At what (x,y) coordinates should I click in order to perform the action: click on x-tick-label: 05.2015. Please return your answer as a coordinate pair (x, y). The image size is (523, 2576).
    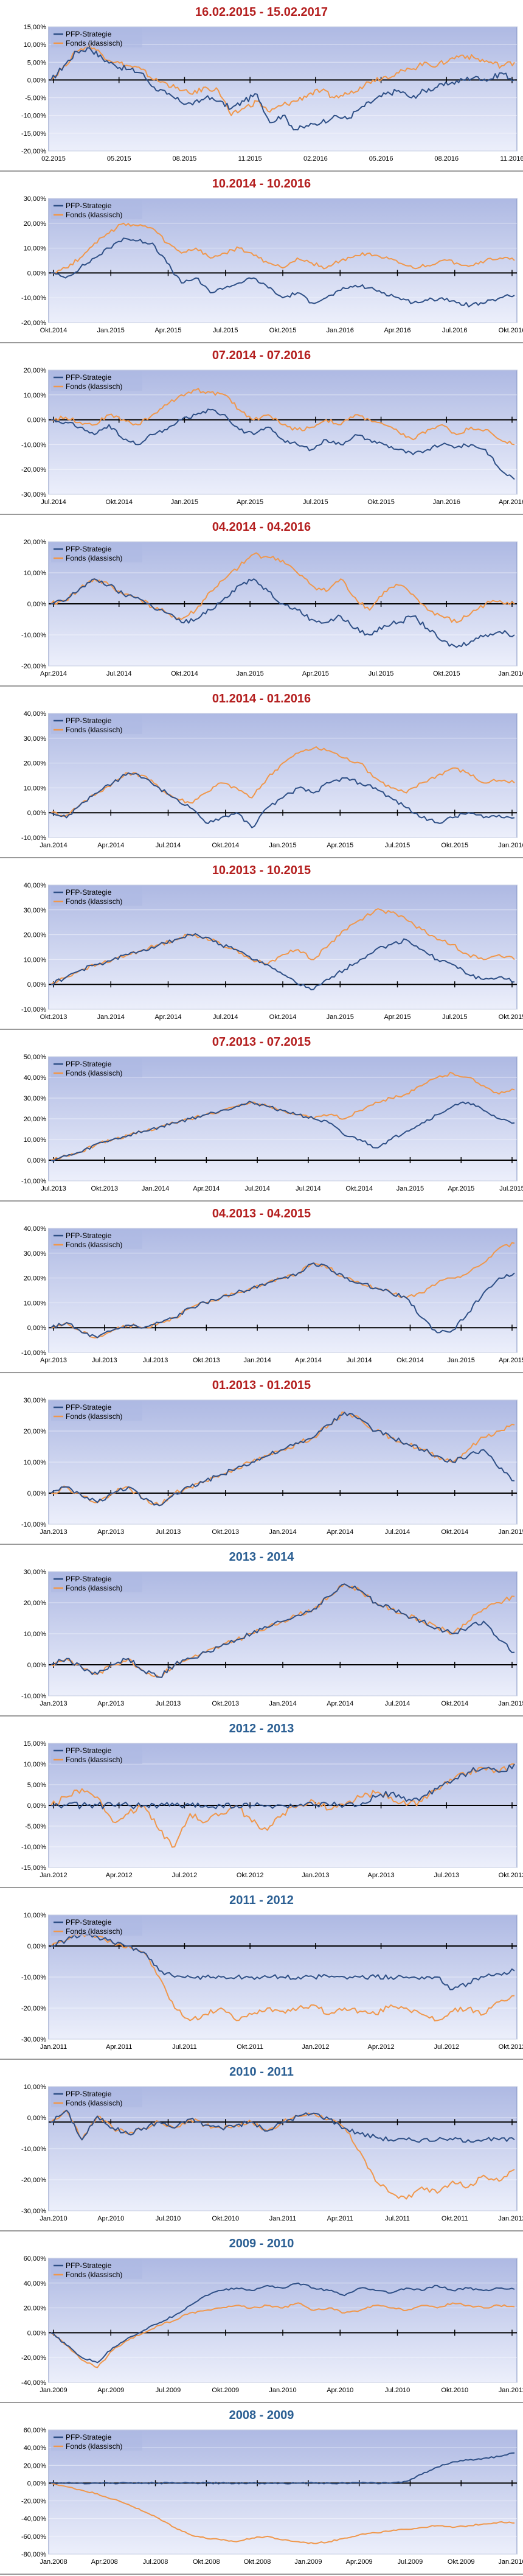
    Looking at the image, I should click on (119, 159).